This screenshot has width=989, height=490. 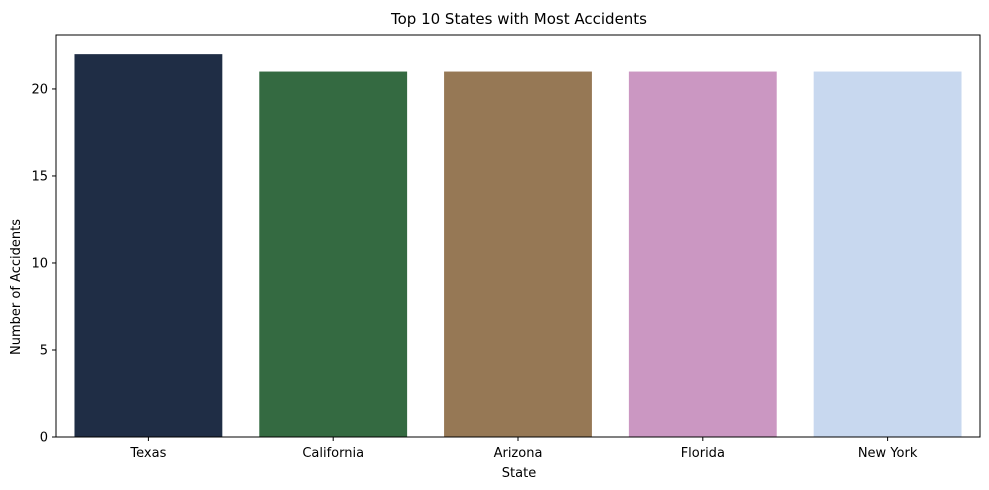 What do you see at coordinates (703, 453) in the screenshot?
I see `x-tick-label: Florida` at bounding box center [703, 453].